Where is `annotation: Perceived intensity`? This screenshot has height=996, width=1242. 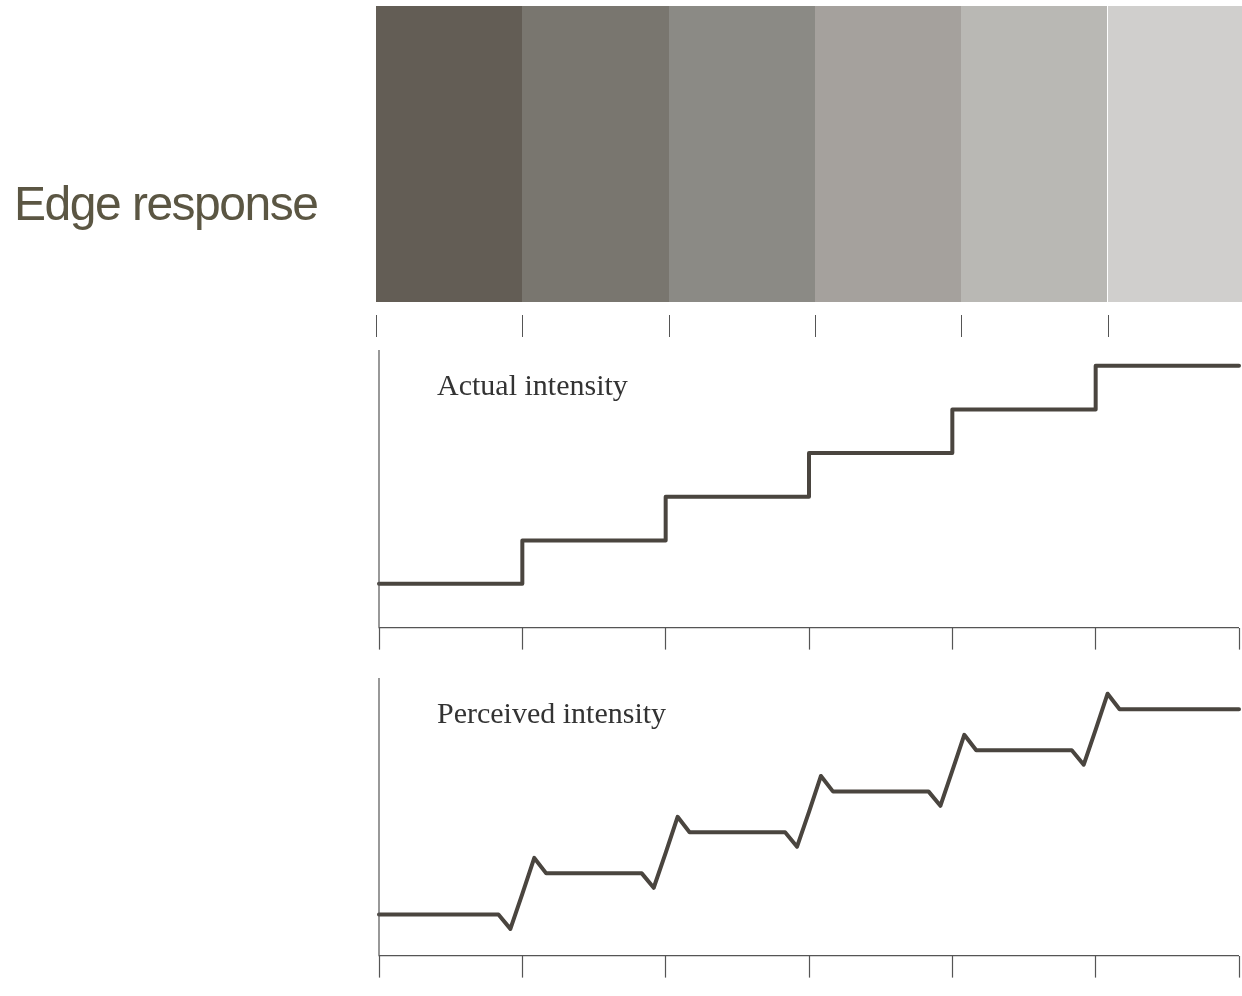 annotation: Perceived intensity is located at coordinates (552, 712).